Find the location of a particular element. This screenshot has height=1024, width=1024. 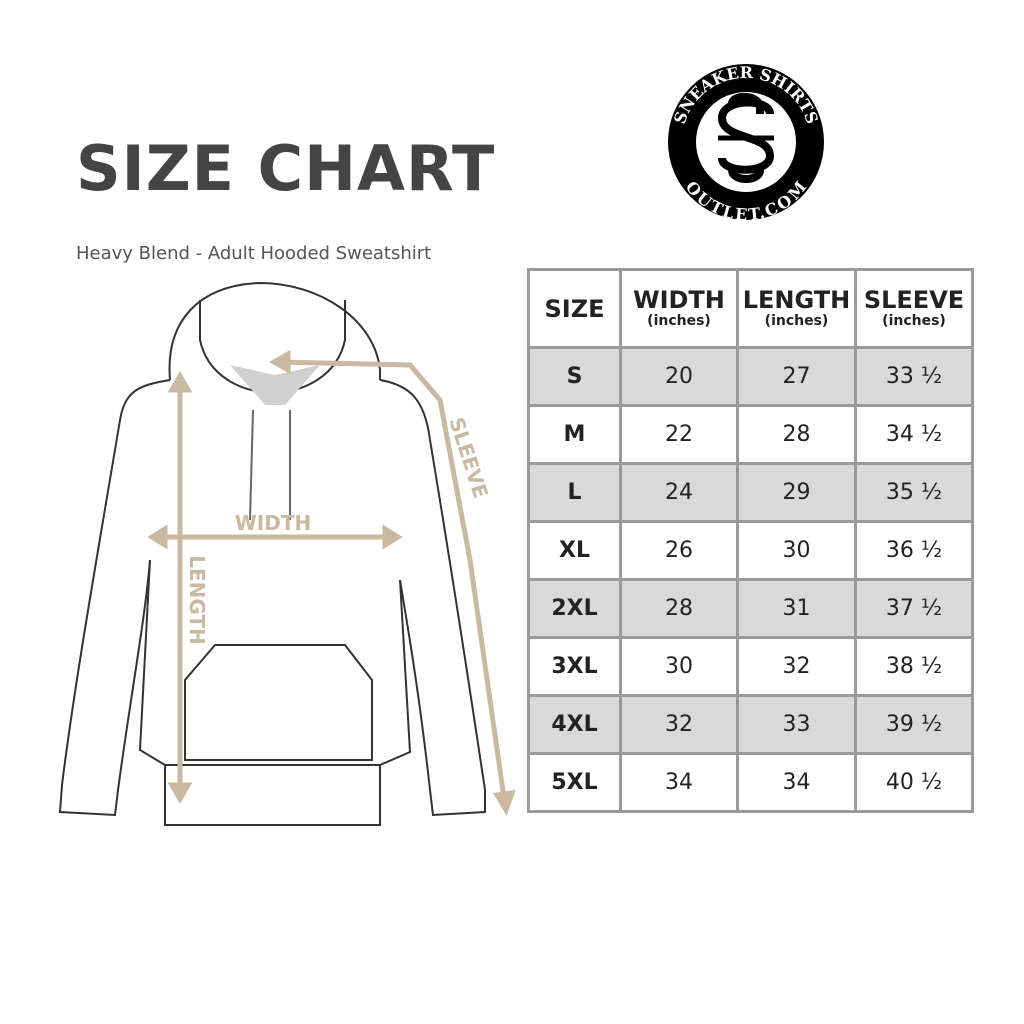

table-row: 5XL 34 34 40 ½ is located at coordinates (750, 782).